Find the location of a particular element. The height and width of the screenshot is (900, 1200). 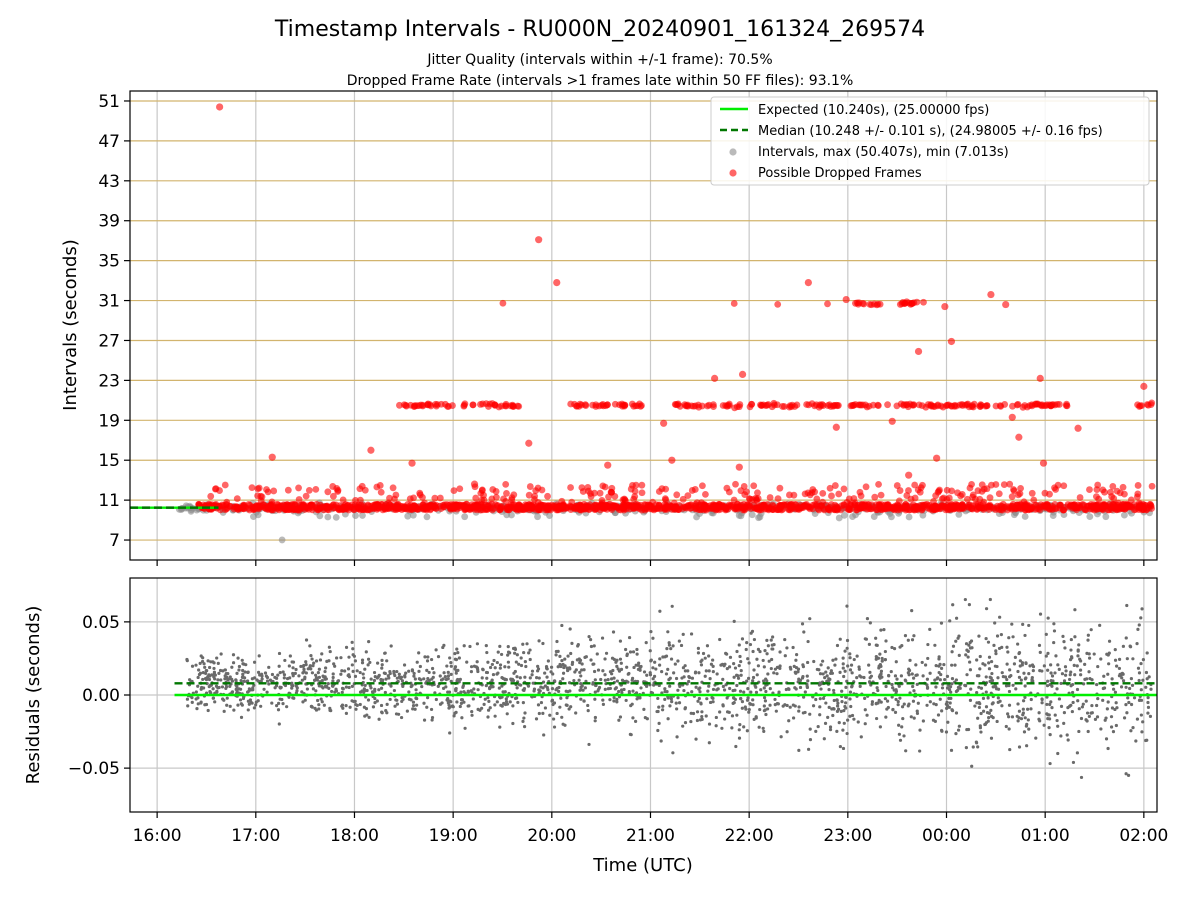

interval-point-min is located at coordinates (282, 540).